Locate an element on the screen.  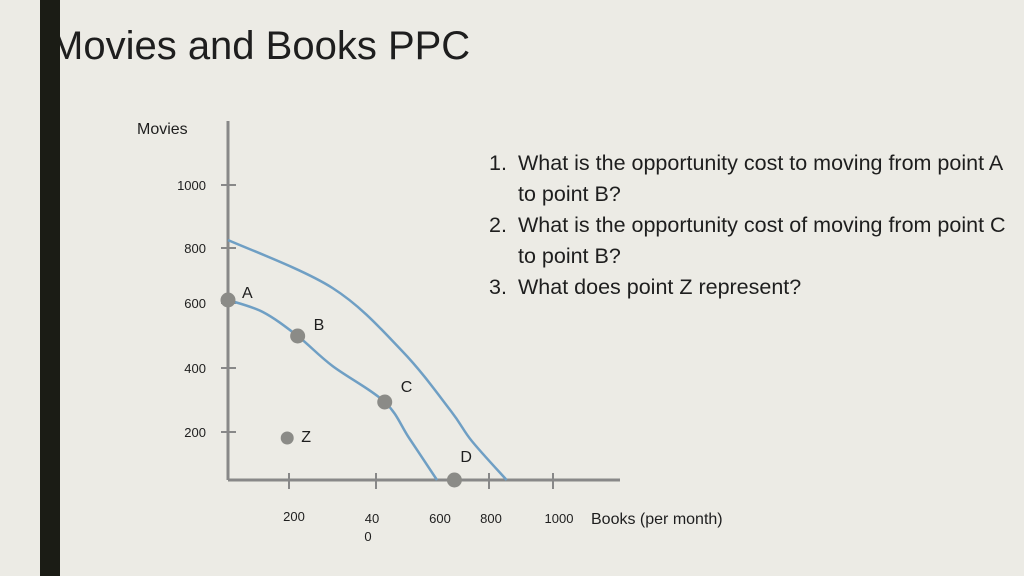
point-a-marker is located at coordinates (228, 300).